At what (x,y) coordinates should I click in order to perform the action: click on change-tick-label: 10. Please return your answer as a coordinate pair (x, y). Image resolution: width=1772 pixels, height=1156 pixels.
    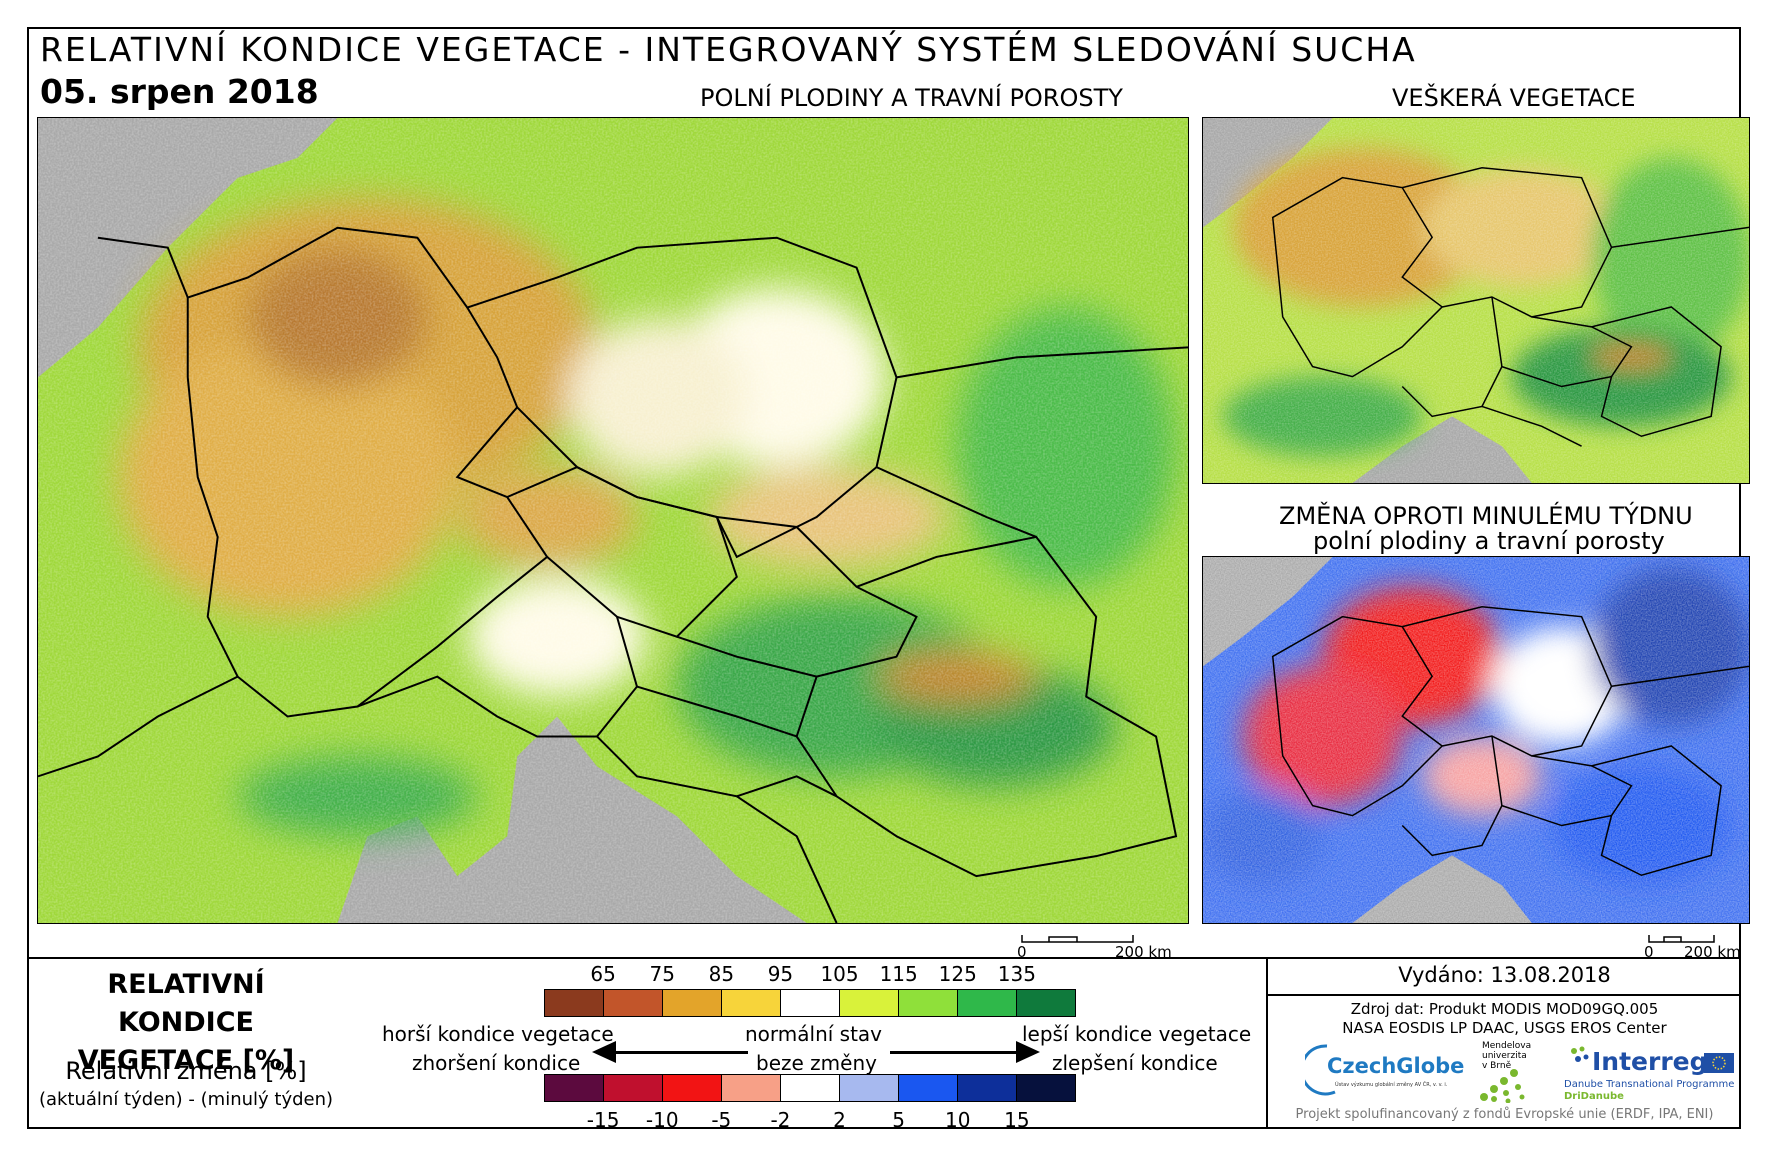
    Looking at the image, I should click on (958, 1120).